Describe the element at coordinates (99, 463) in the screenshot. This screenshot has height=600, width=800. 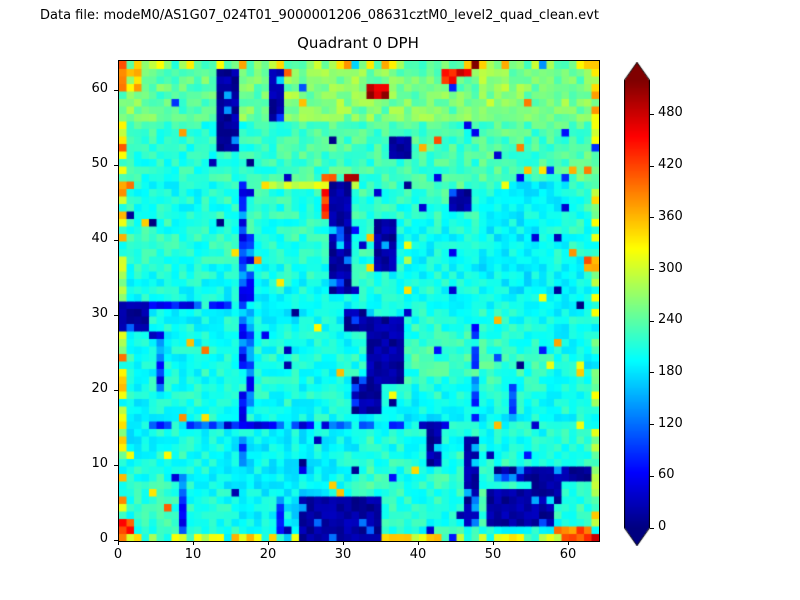
I see `y-tick-label: 10` at that location.